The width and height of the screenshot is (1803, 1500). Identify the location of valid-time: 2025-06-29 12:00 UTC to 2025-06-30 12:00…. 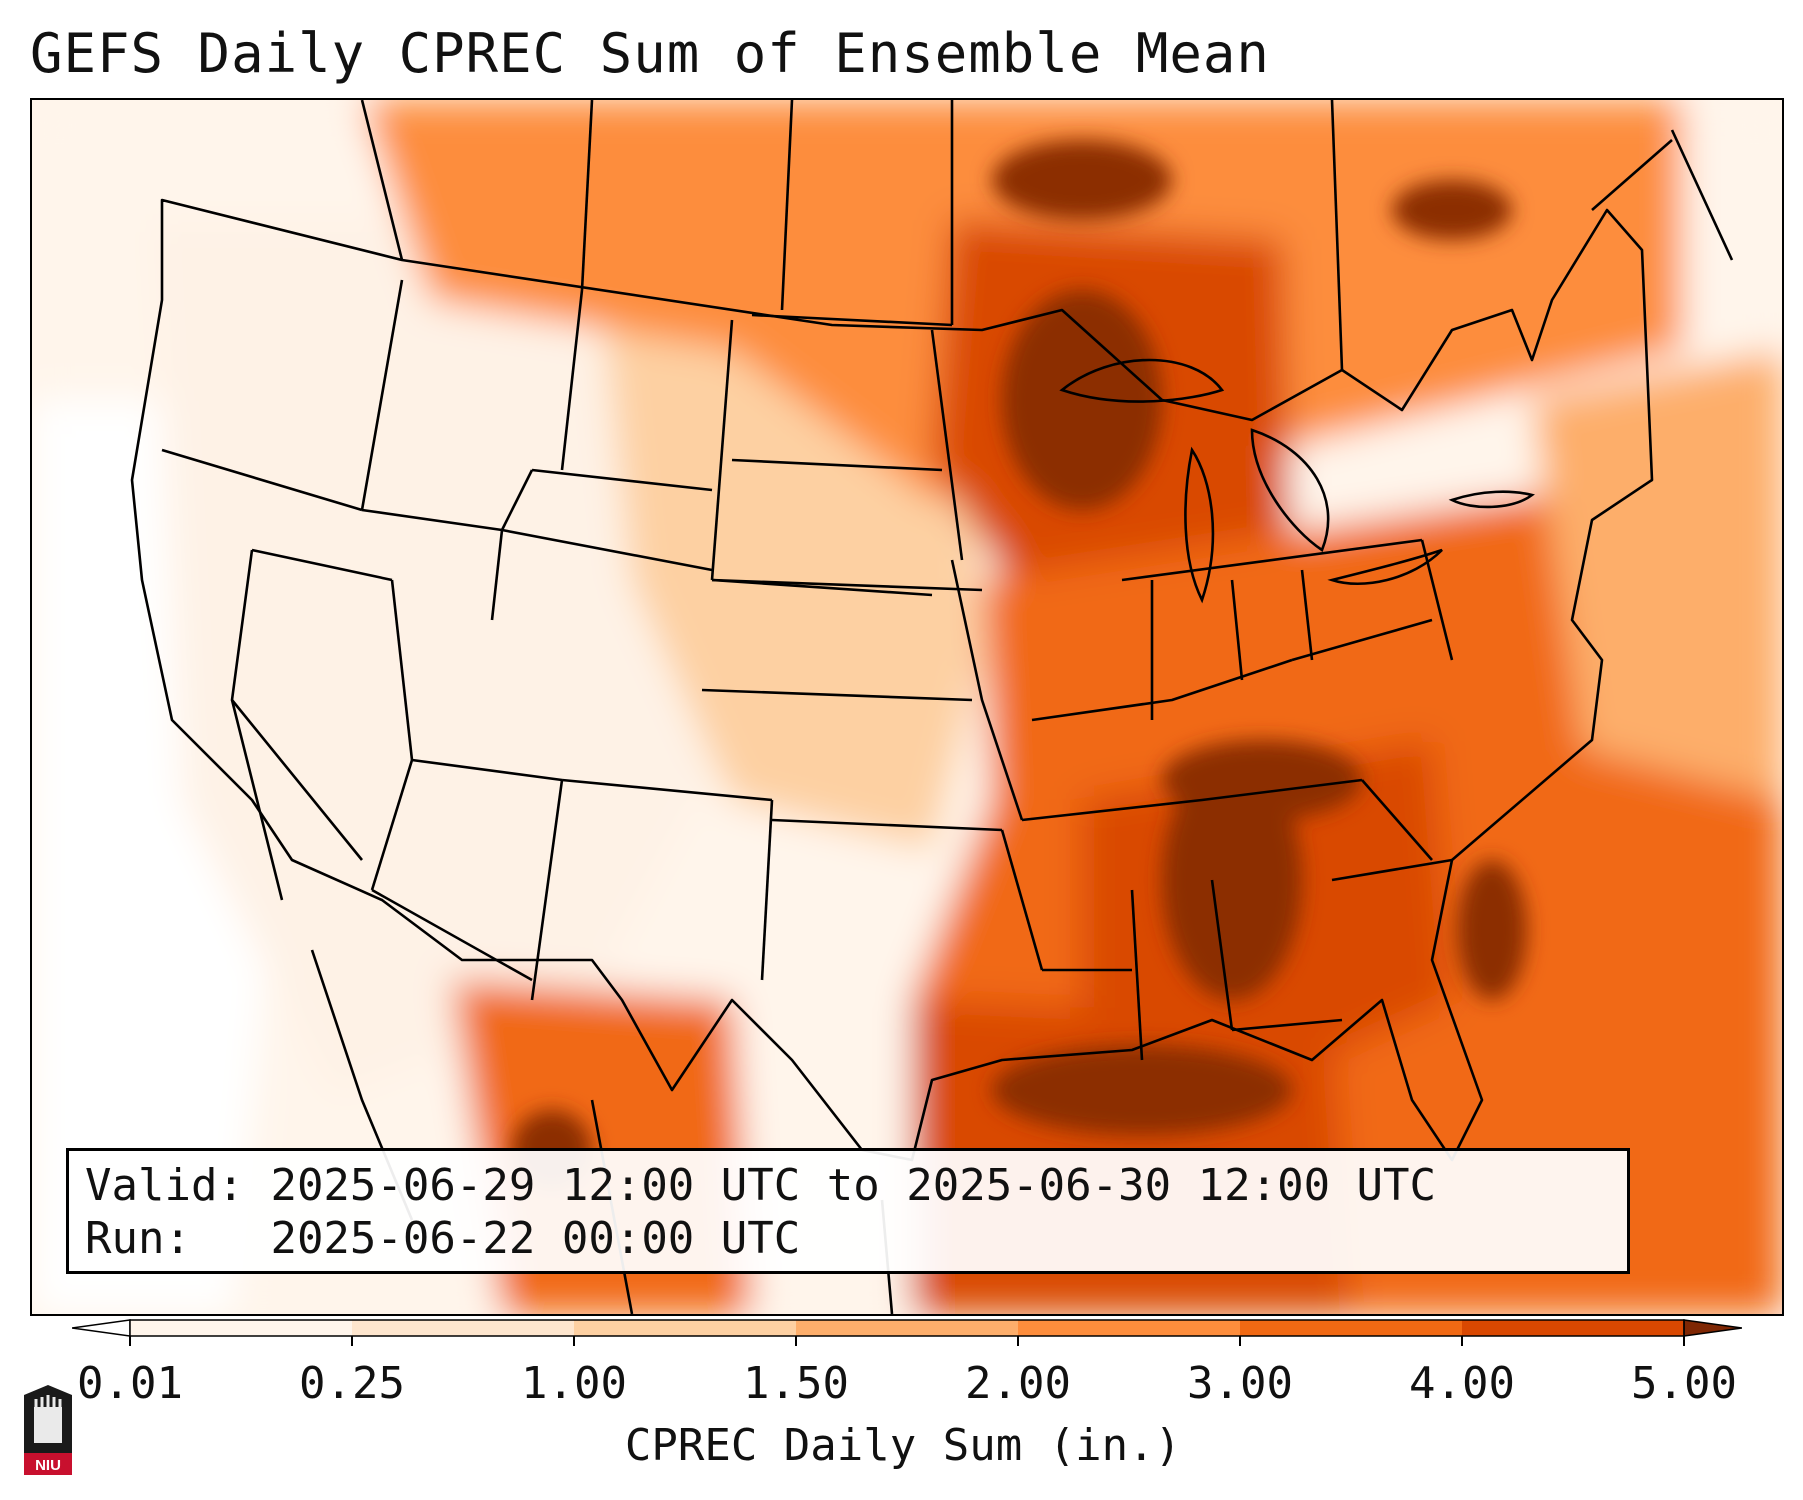
(853, 1185).